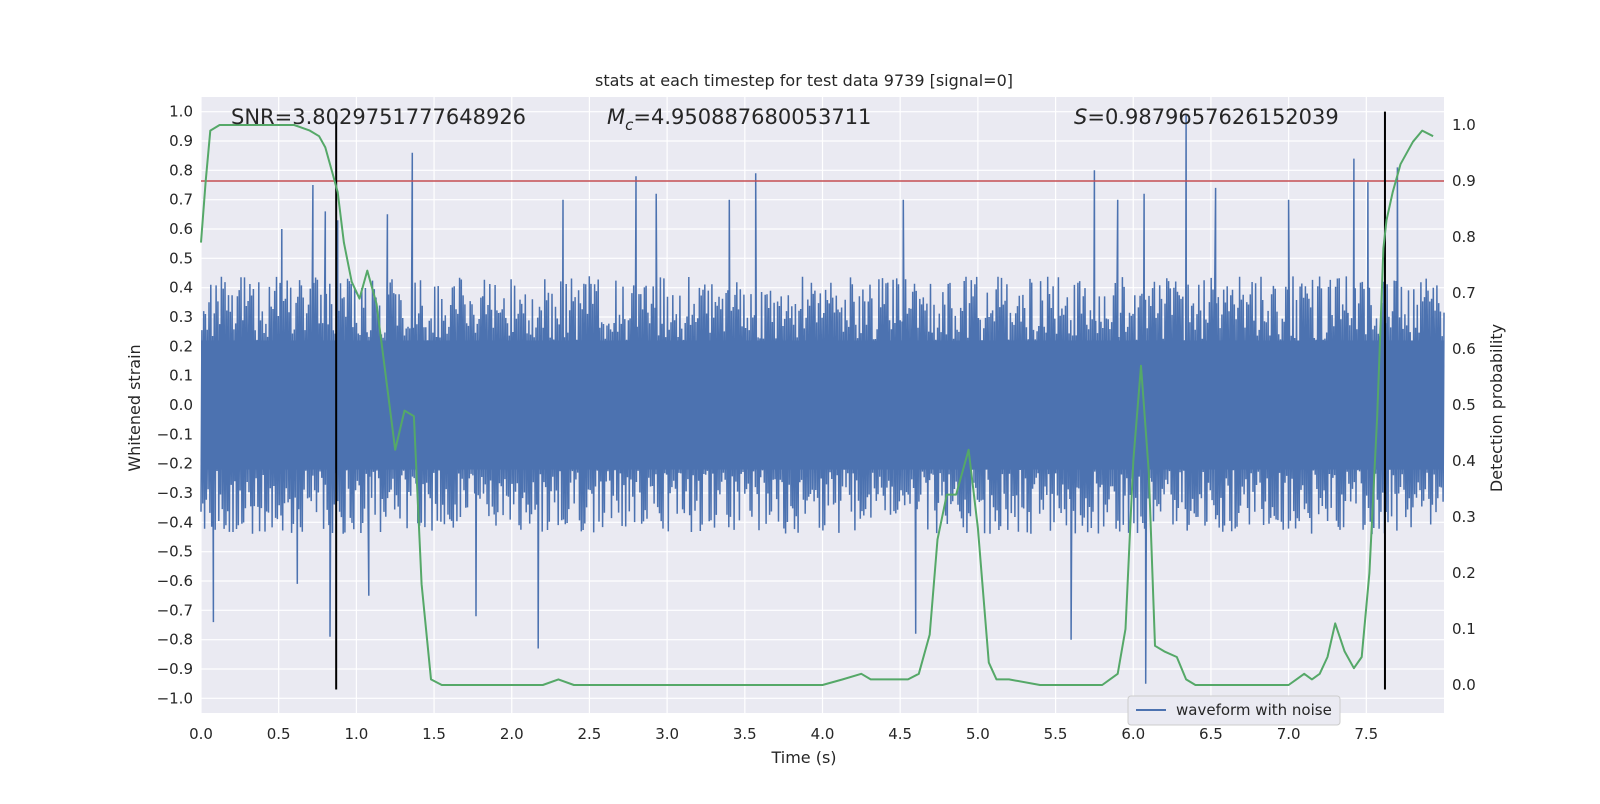 The image size is (1600, 804). I want to click on mc-symbol: M, so click(616, 117).